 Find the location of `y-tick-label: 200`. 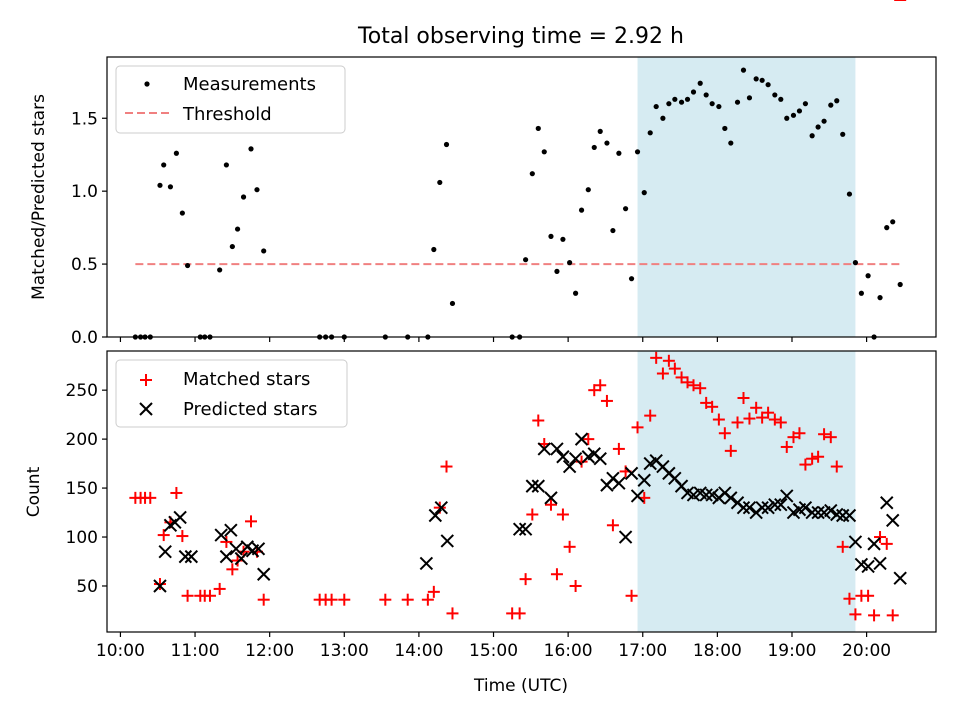

y-tick-label: 200 is located at coordinates (82, 440).